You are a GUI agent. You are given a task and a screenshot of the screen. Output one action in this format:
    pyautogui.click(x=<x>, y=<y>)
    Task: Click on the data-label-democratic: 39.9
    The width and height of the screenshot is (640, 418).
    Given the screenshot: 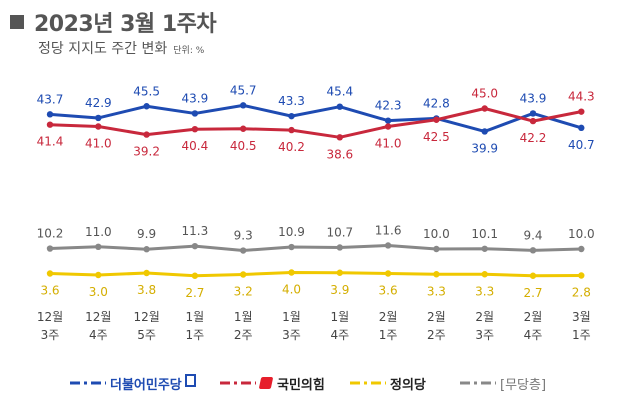 What is the action you would take?
    pyautogui.click(x=484, y=148)
    